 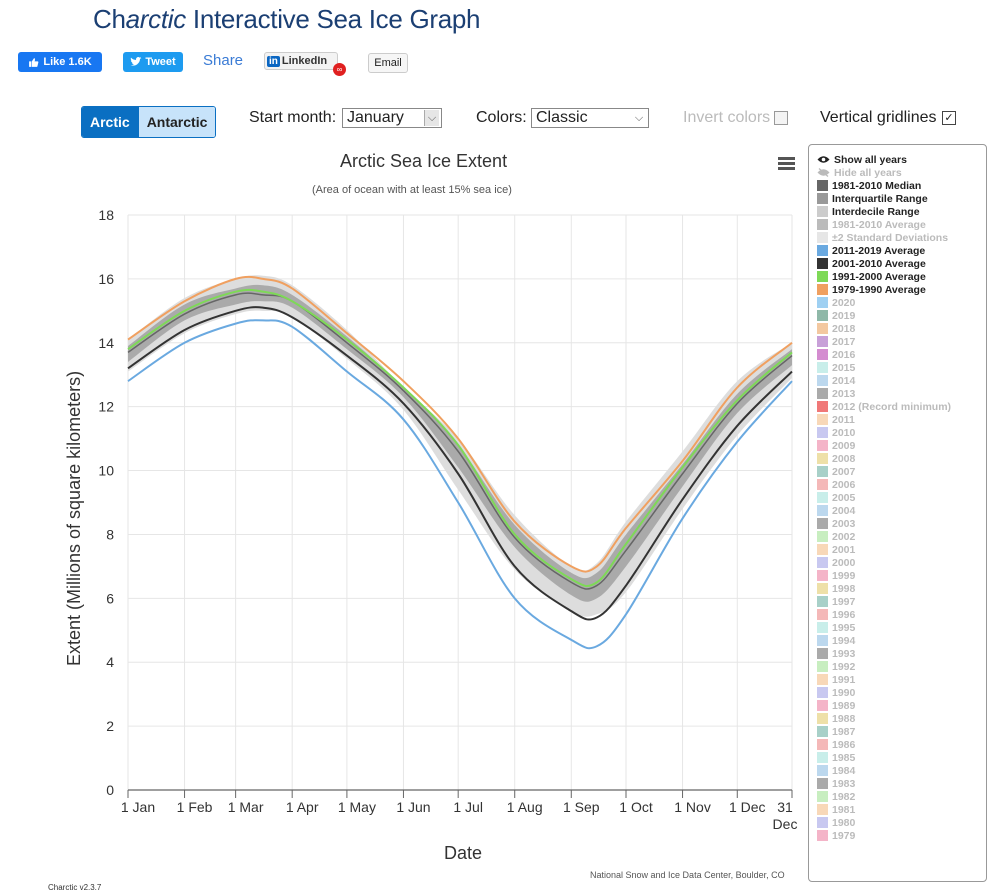 What do you see at coordinates (160, 62) in the screenshot?
I see `tweet-label: Tweet` at bounding box center [160, 62].